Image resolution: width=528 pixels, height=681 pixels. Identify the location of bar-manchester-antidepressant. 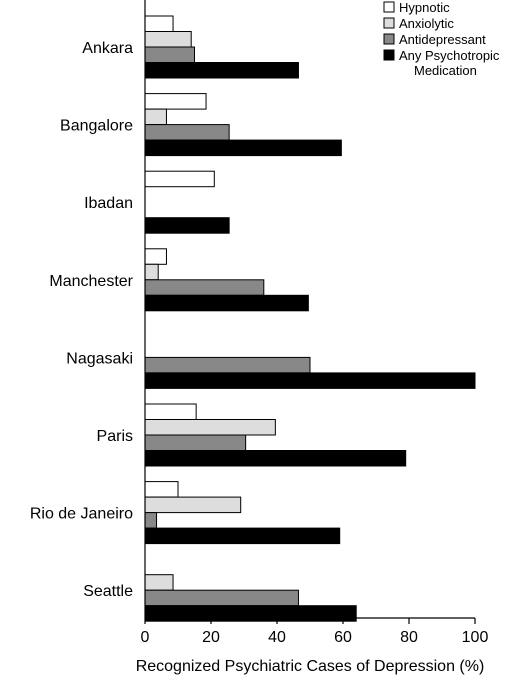
(204, 287).